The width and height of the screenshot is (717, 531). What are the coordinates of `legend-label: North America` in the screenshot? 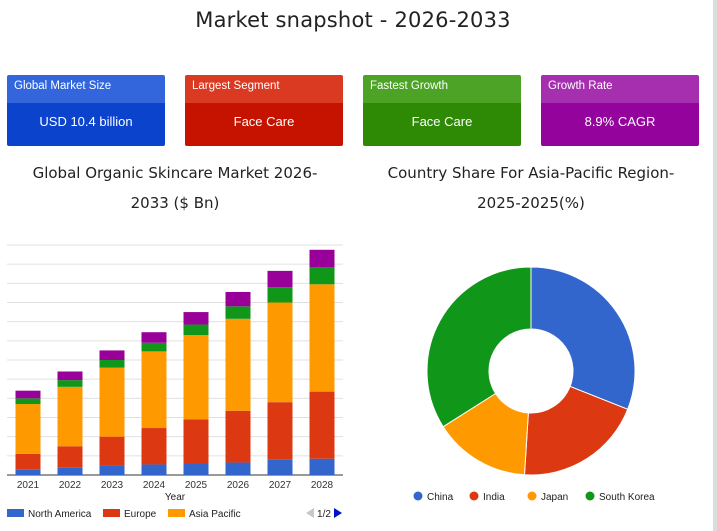 It's located at (60, 514).